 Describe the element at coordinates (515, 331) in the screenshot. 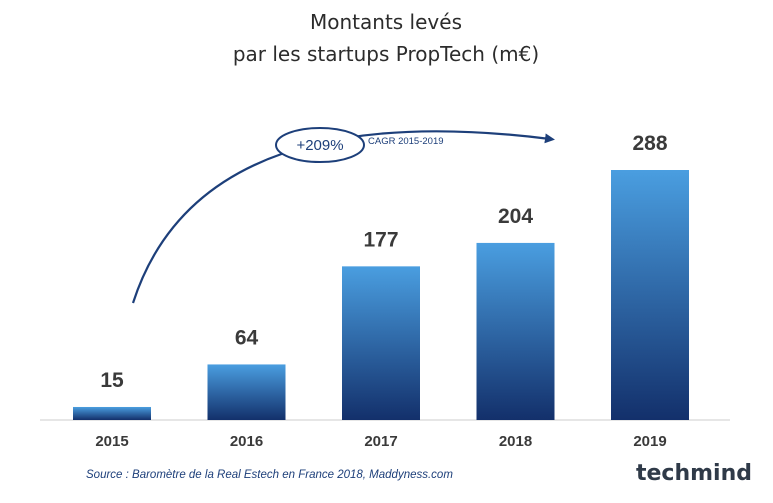

I see `bar-2018` at that location.